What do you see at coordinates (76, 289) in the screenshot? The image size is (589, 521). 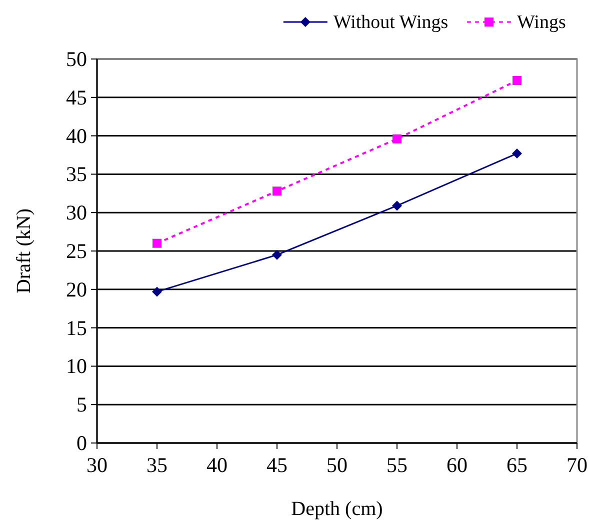 I see `y-tick-label: 20` at bounding box center [76, 289].